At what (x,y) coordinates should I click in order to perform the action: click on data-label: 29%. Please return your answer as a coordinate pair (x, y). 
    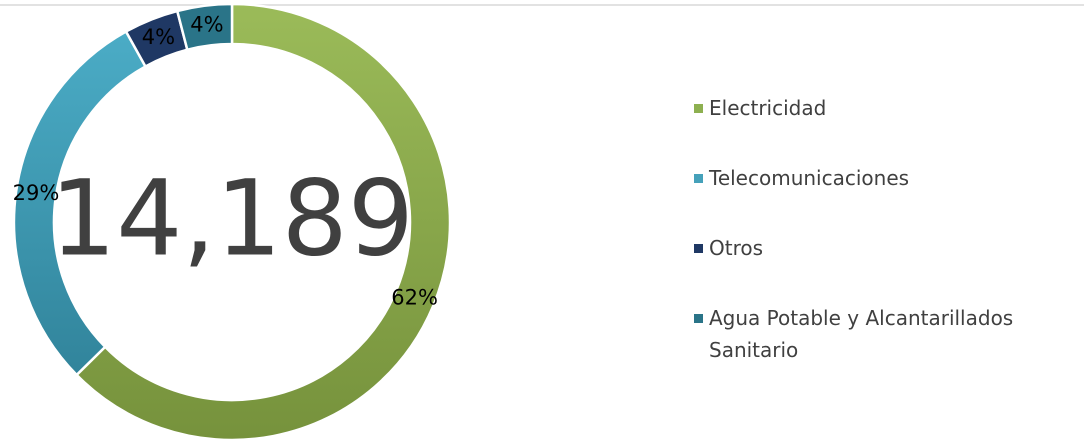
    Looking at the image, I should click on (36, 193).